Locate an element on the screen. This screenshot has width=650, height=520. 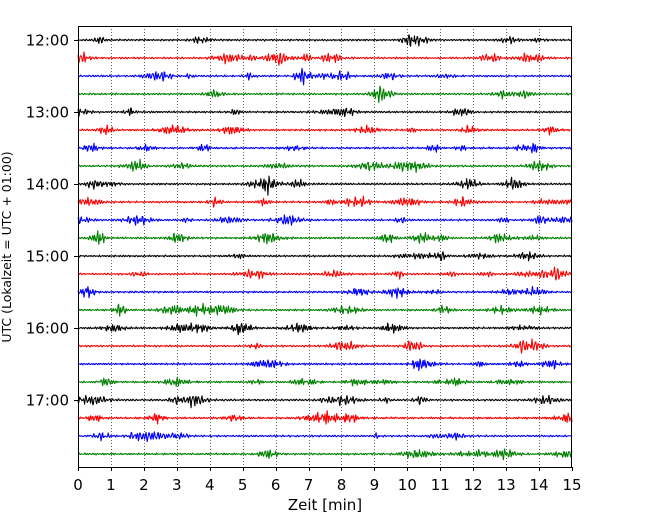
y-tick-label: 13:00 is located at coordinates (47, 113).